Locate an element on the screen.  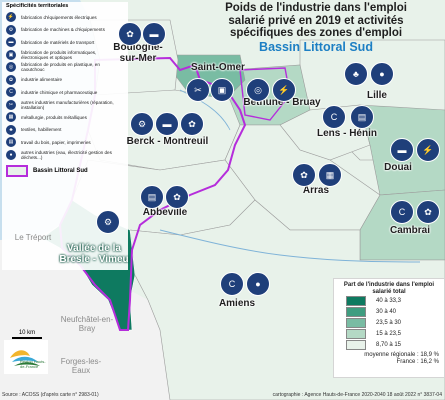
legend-row: ⚡ fabrication d'équipements électriques is located at coordinates (67, 17).